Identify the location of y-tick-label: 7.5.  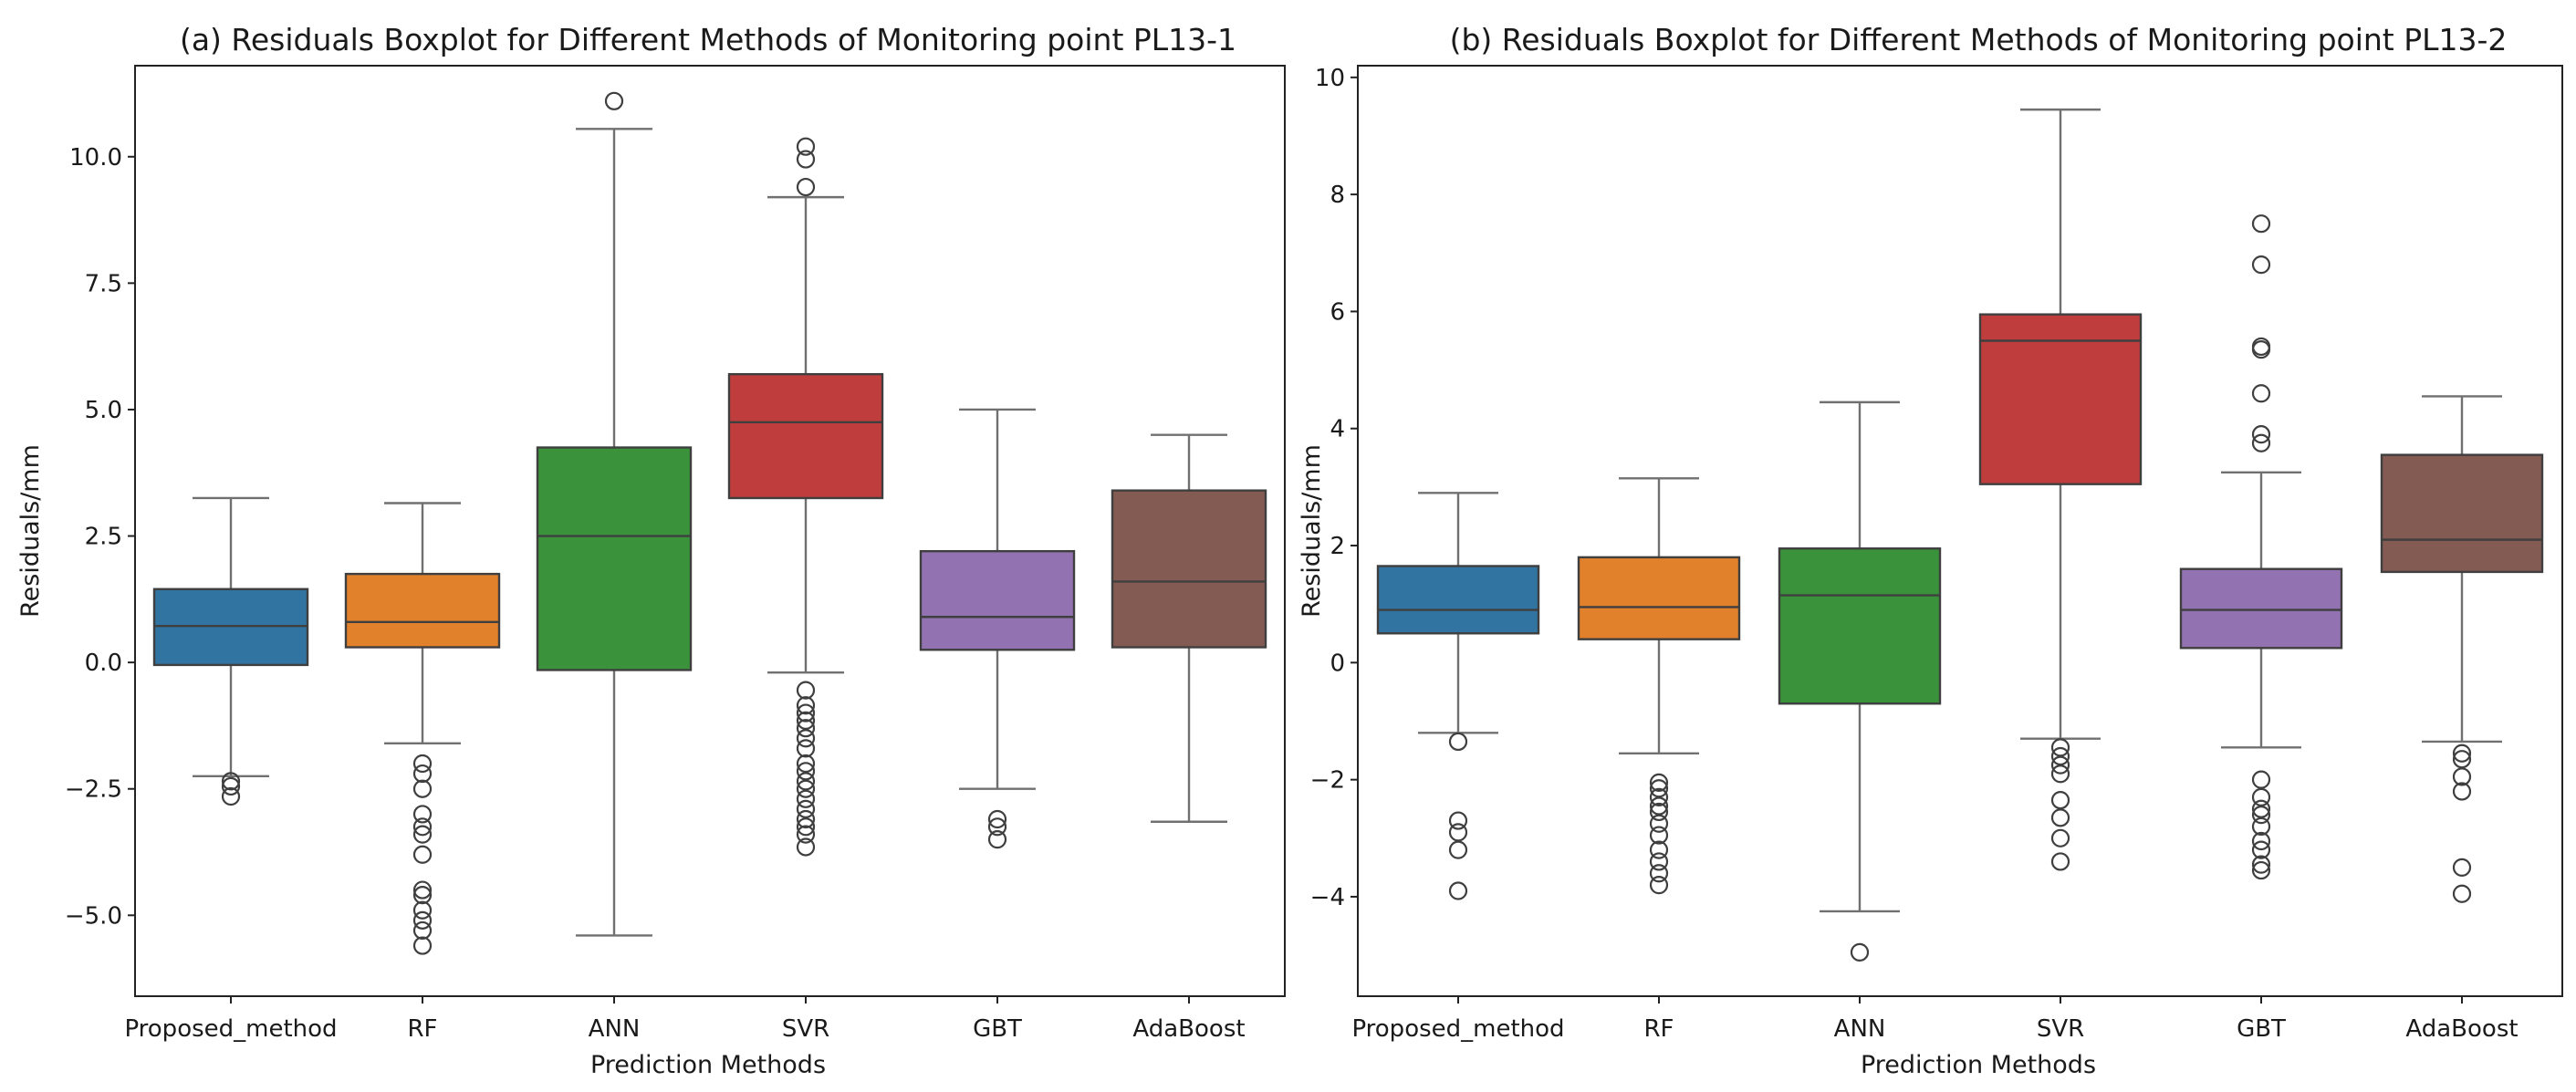
(103, 283).